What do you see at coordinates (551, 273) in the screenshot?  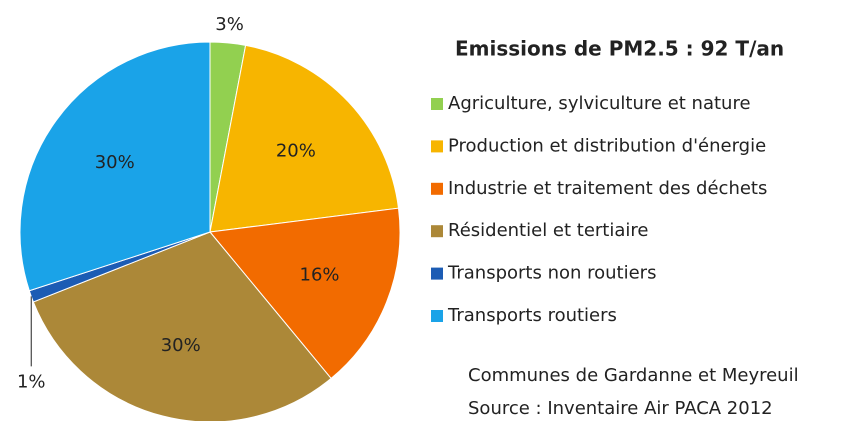 I see `legend-label: Transports non routiers` at bounding box center [551, 273].